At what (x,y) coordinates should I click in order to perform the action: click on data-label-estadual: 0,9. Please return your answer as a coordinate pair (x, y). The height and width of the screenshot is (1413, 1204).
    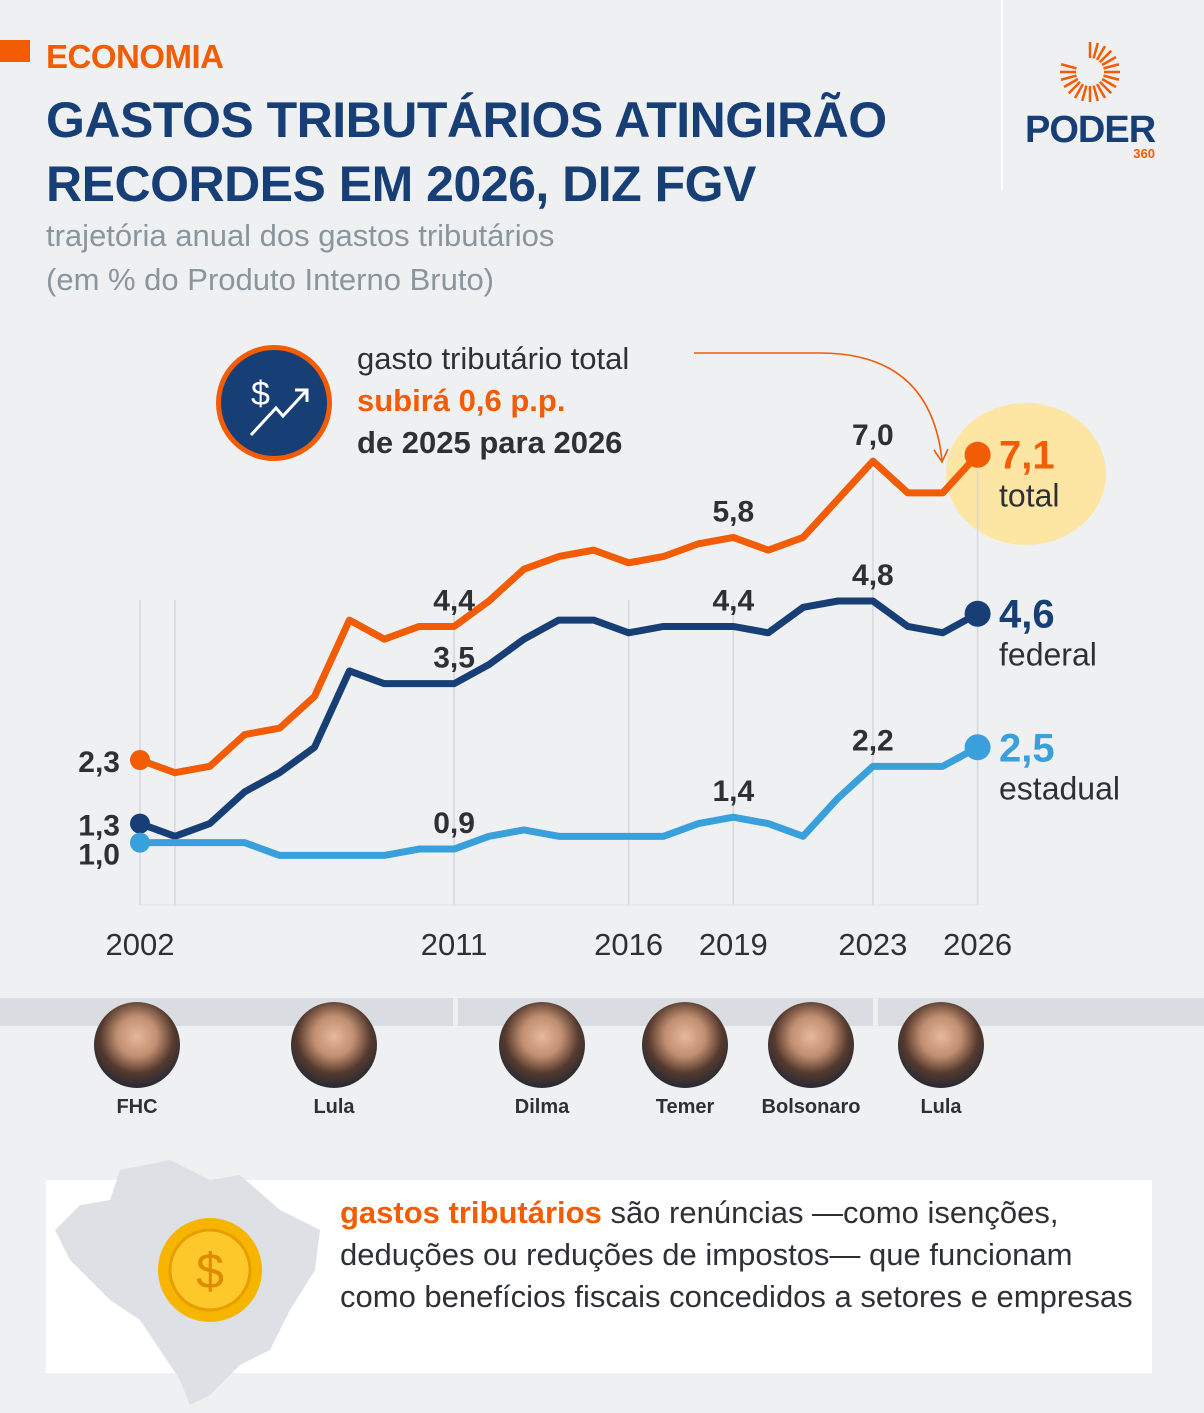
    Looking at the image, I should click on (454, 823).